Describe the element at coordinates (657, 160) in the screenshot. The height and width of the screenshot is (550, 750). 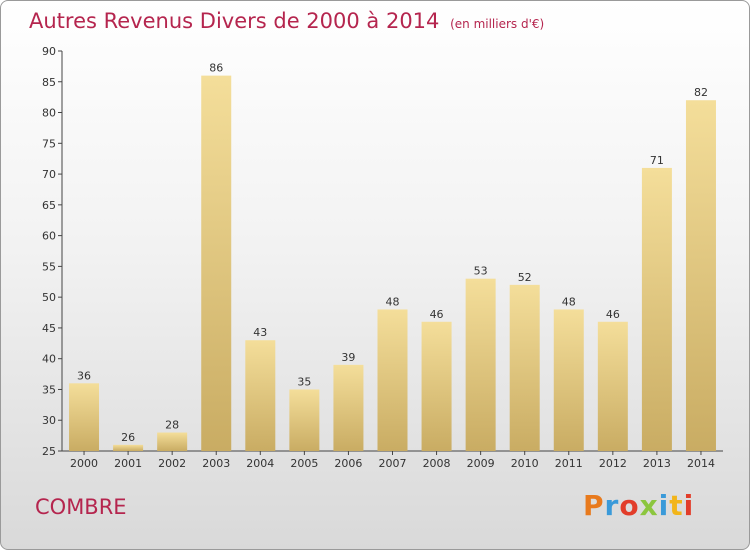
I see `bar-value-label: 71` at that location.